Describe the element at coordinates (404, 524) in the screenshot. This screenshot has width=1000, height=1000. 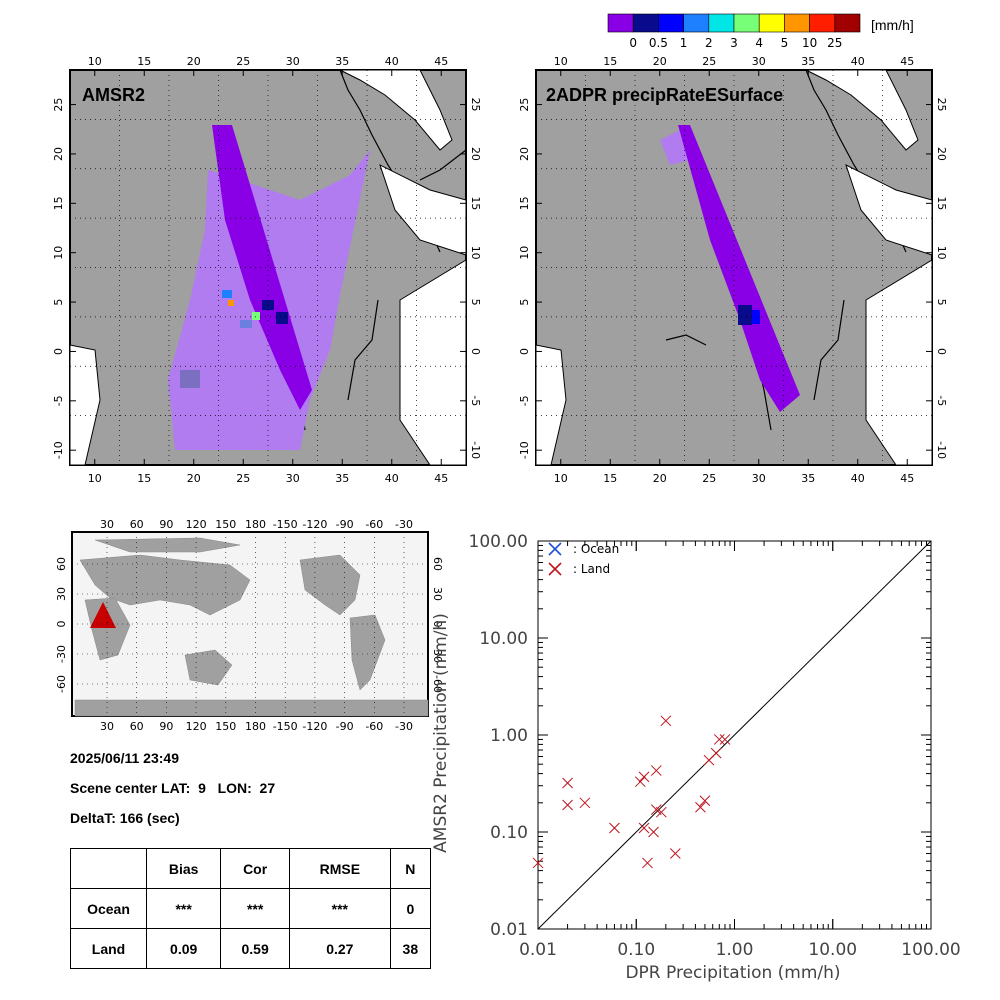
I see `globe-lon-label: -30` at that location.